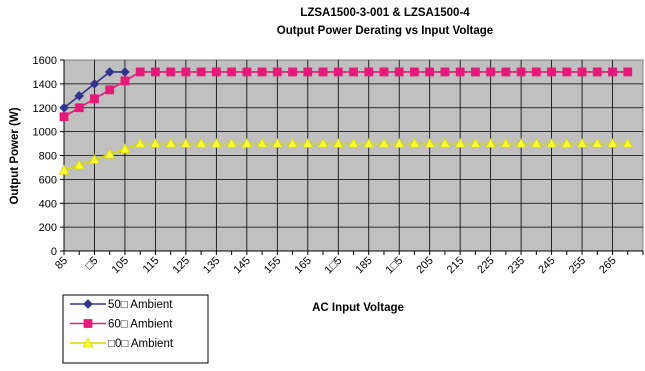  Describe the element at coordinates (92, 264) in the screenshot. I see `x-tick-label: □5` at that location.